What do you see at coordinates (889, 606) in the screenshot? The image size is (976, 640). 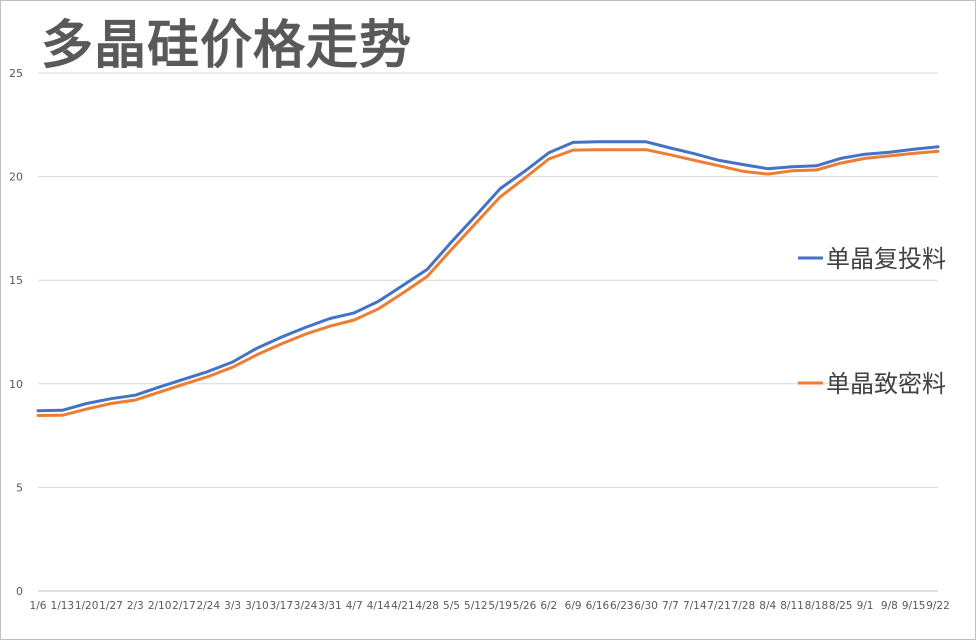 I see `x-tick-label: 9/8` at bounding box center [889, 606].